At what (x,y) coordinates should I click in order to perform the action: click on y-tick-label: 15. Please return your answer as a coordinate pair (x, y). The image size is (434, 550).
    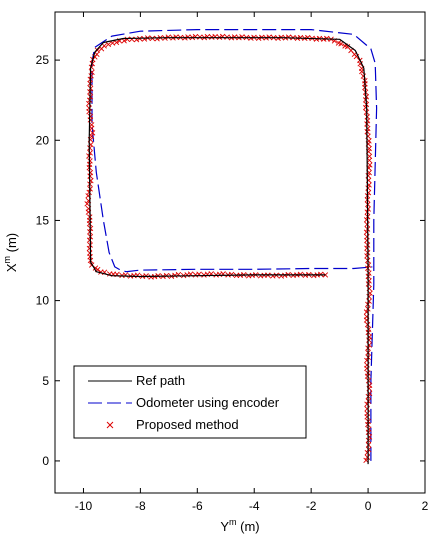
    Looking at the image, I should click on (43, 220).